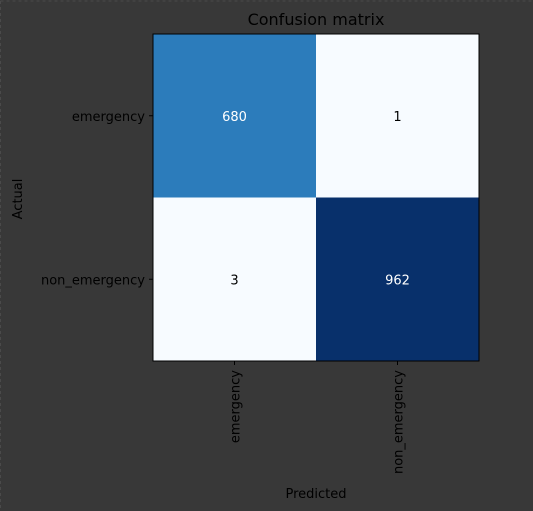 Image resolution: width=533 pixels, height=511 pixels. Describe the element at coordinates (236, 406) in the screenshot. I see `x-tick-label-emergency: emergency` at that location.